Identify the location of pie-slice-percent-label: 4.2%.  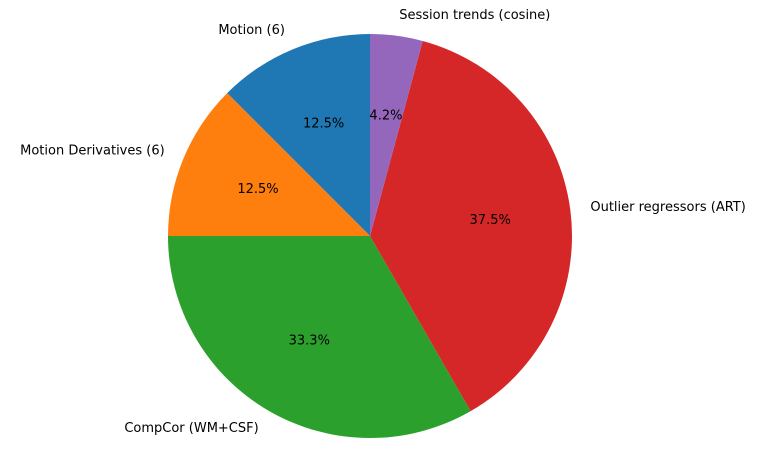
(385, 115).